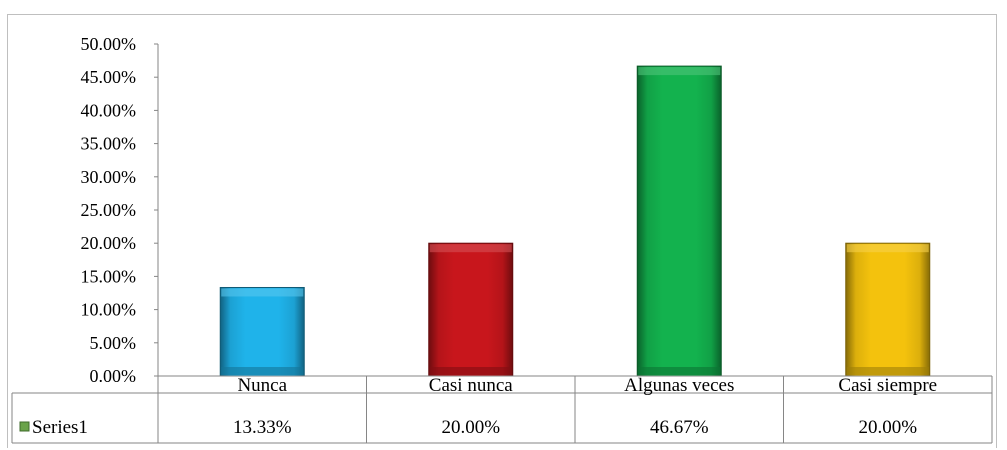 This screenshot has width=1007, height=450. I want to click on bar-nunca, so click(262, 331).